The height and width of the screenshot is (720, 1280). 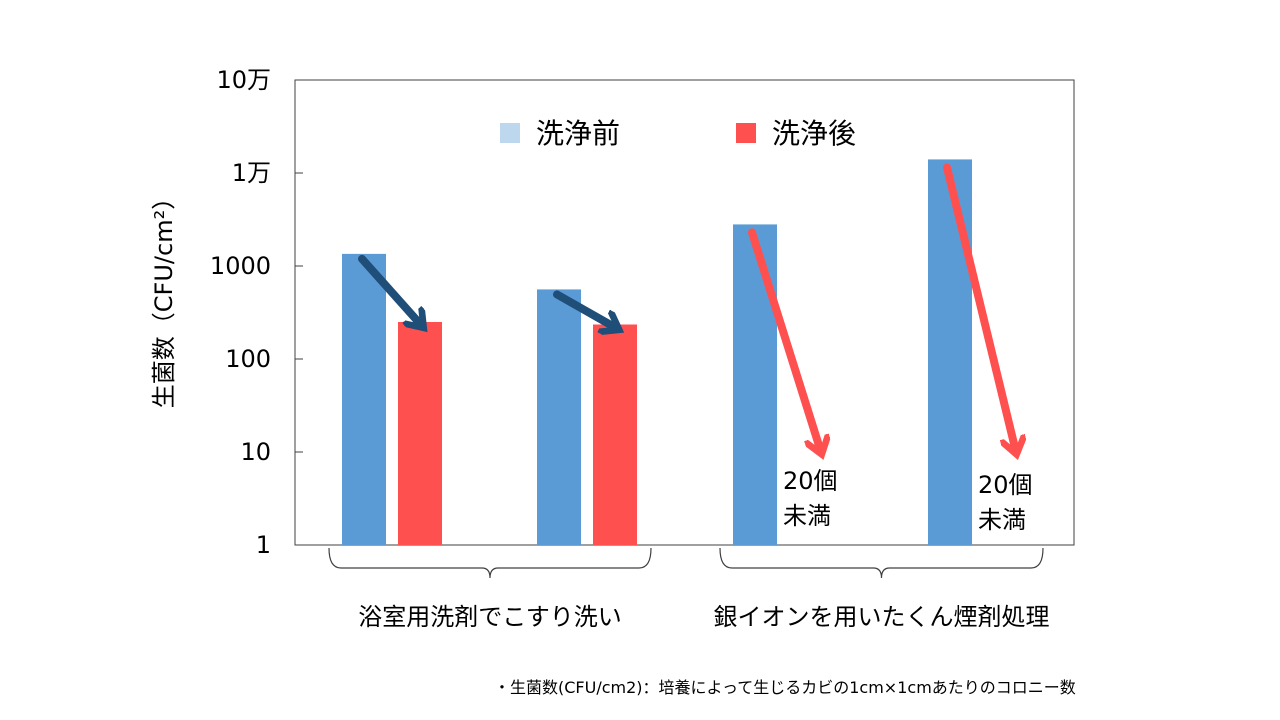 I want to click on y-axis-label: 生菌数（CFU/cm²）, so click(x=164, y=297).